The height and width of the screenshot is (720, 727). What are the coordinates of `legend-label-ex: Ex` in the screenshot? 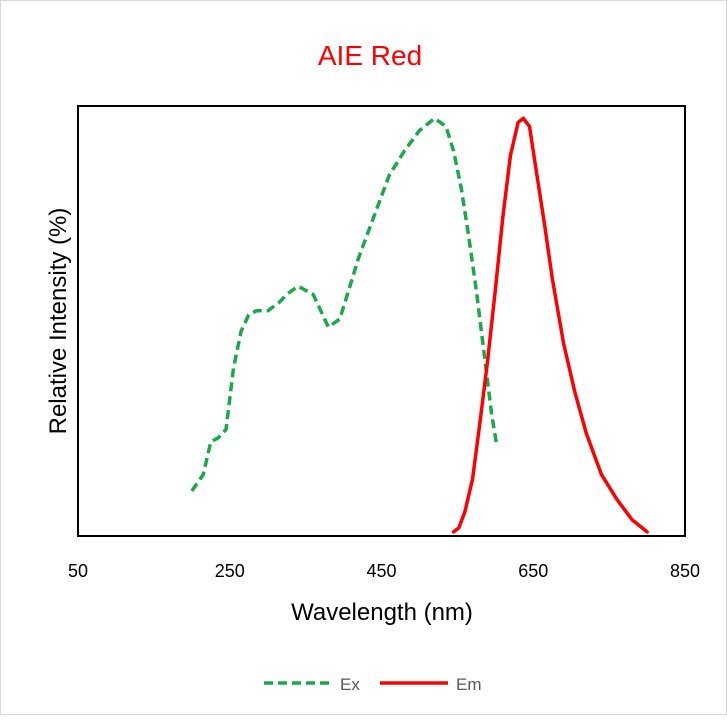 It's located at (350, 684).